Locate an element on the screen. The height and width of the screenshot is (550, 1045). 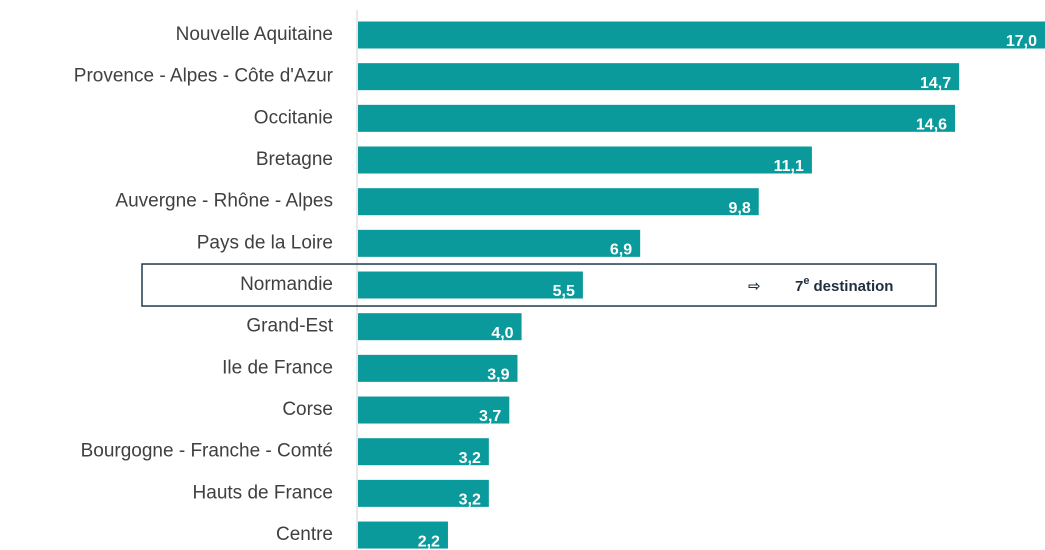
value-label: 6,9 is located at coordinates (621, 250).